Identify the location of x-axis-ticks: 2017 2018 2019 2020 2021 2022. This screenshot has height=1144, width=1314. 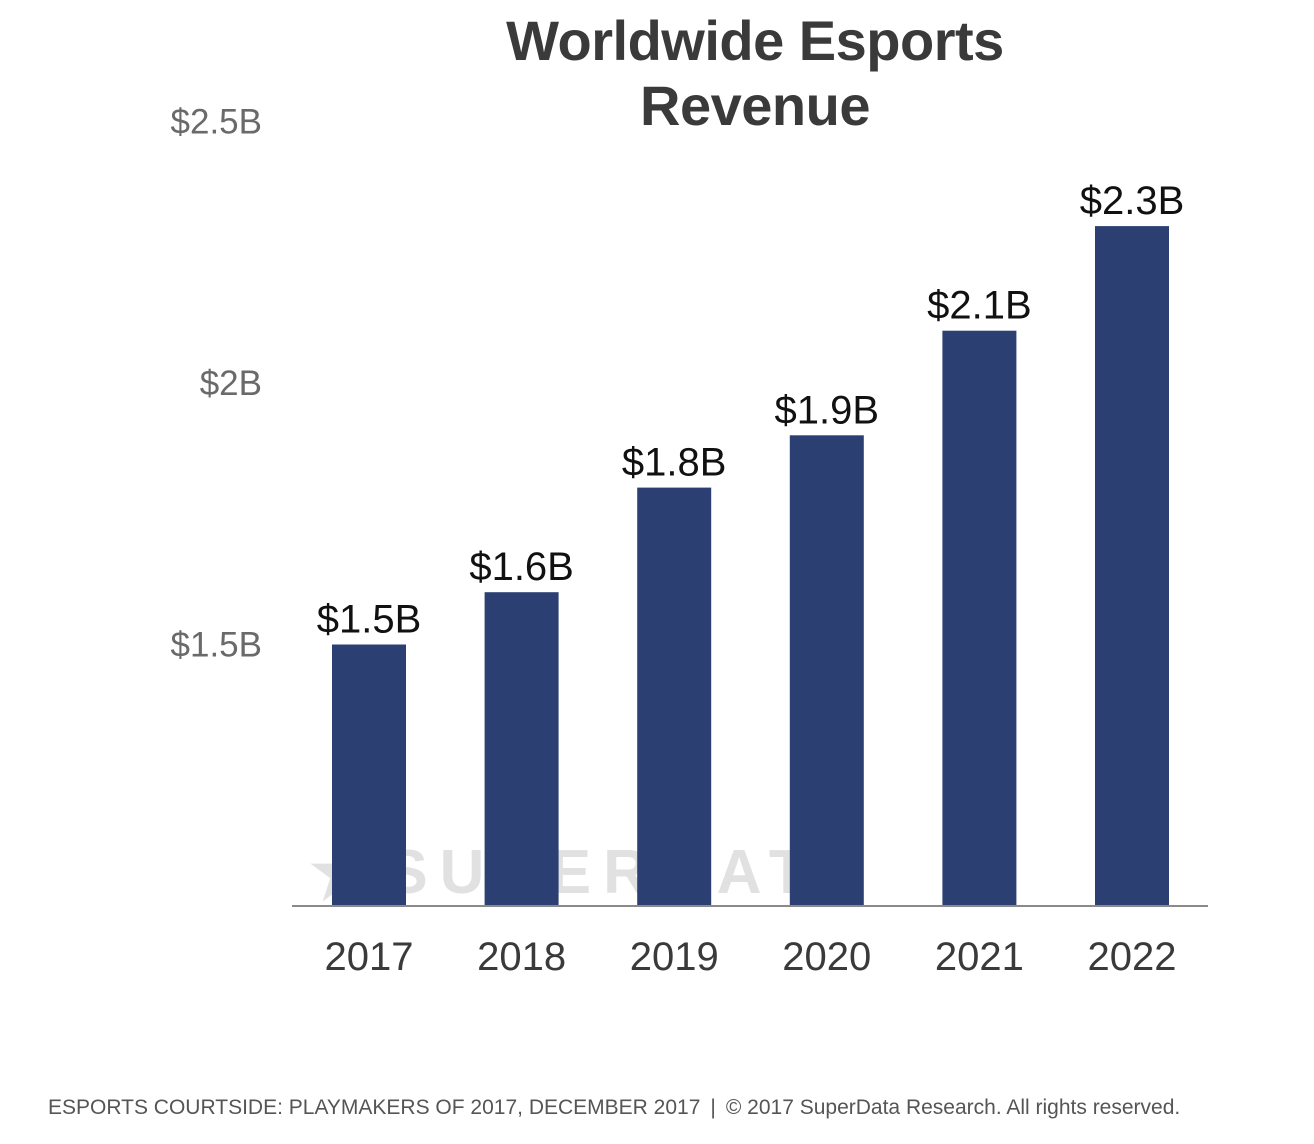
(751, 957).